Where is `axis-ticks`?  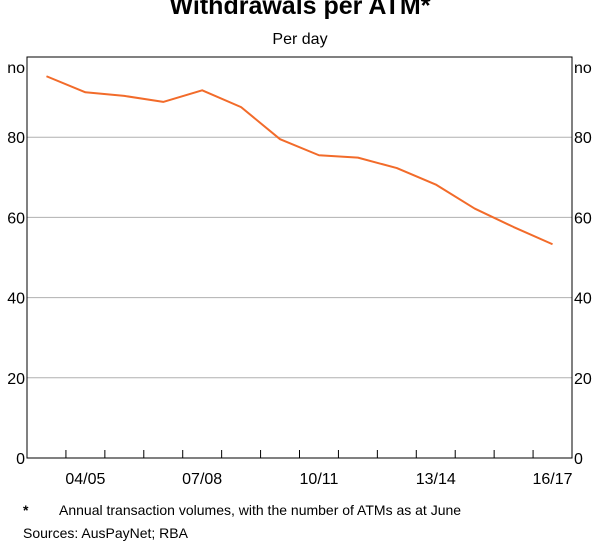 axis-ticks is located at coordinates (299, 454).